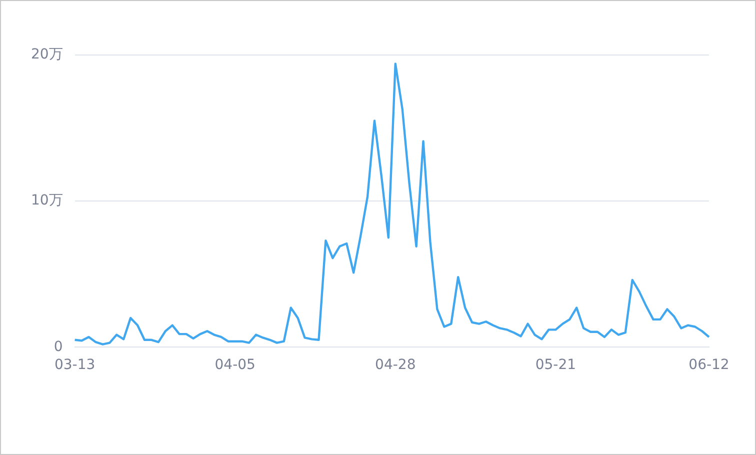 The image size is (756, 455). What do you see at coordinates (75, 365) in the screenshot?
I see `x-tick-label: 03-13` at bounding box center [75, 365].